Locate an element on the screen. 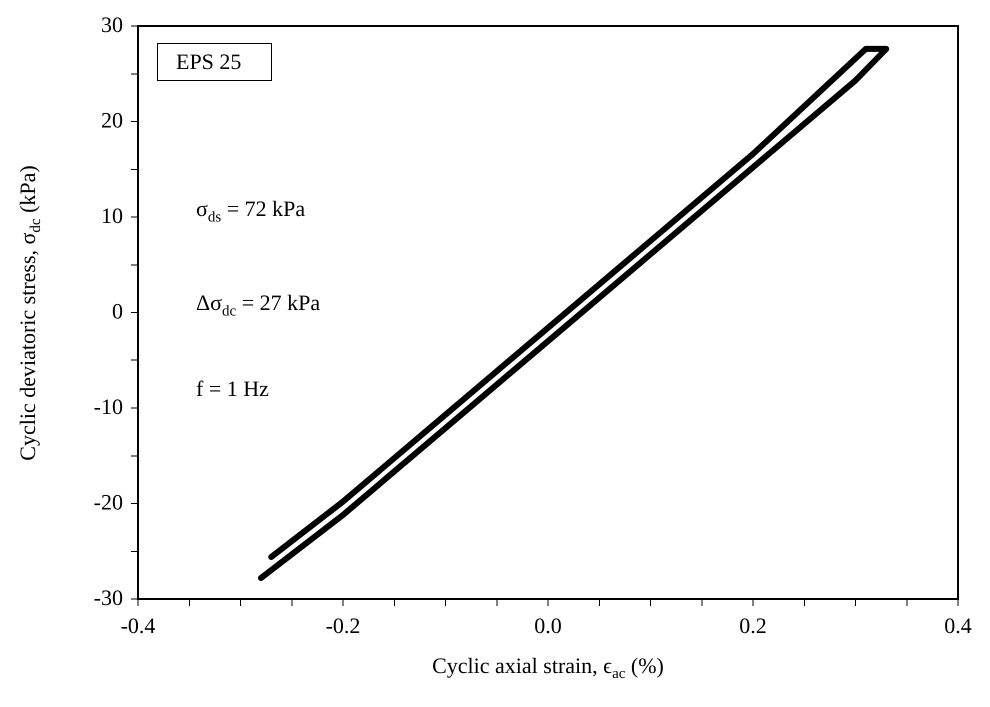 The height and width of the screenshot is (707, 990). annotation: EPS 25 is located at coordinates (214, 62).